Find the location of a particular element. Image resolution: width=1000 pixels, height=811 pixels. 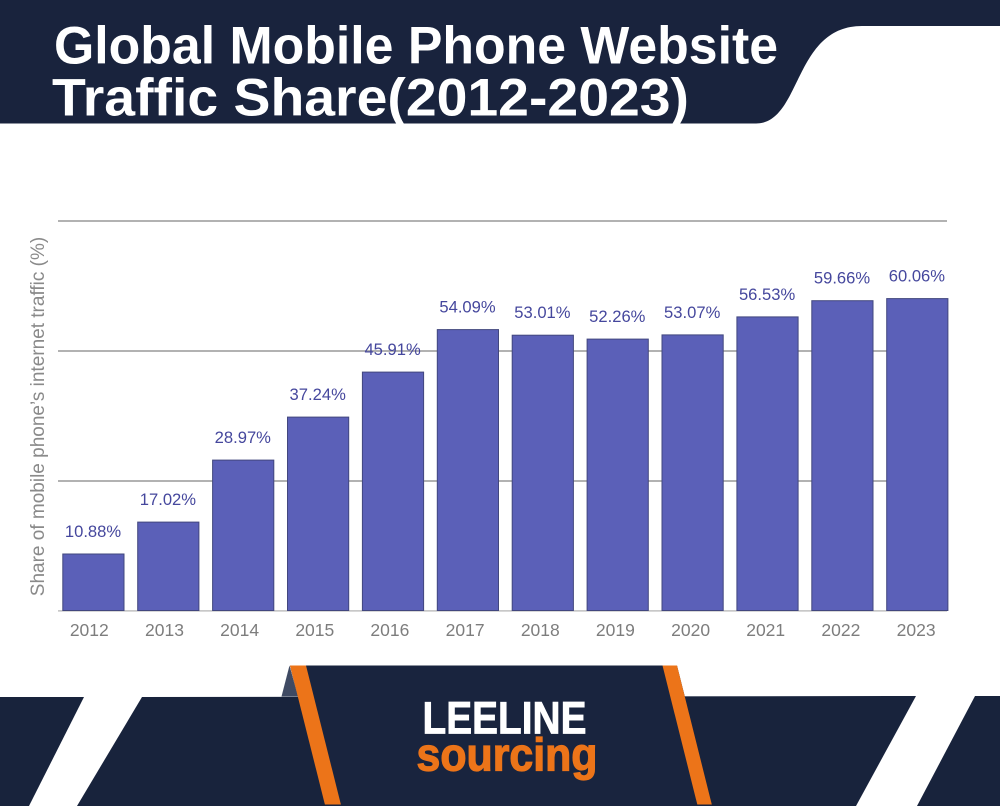

svg-text: Global Mobile Phone Website is located at coordinates (416, 46).